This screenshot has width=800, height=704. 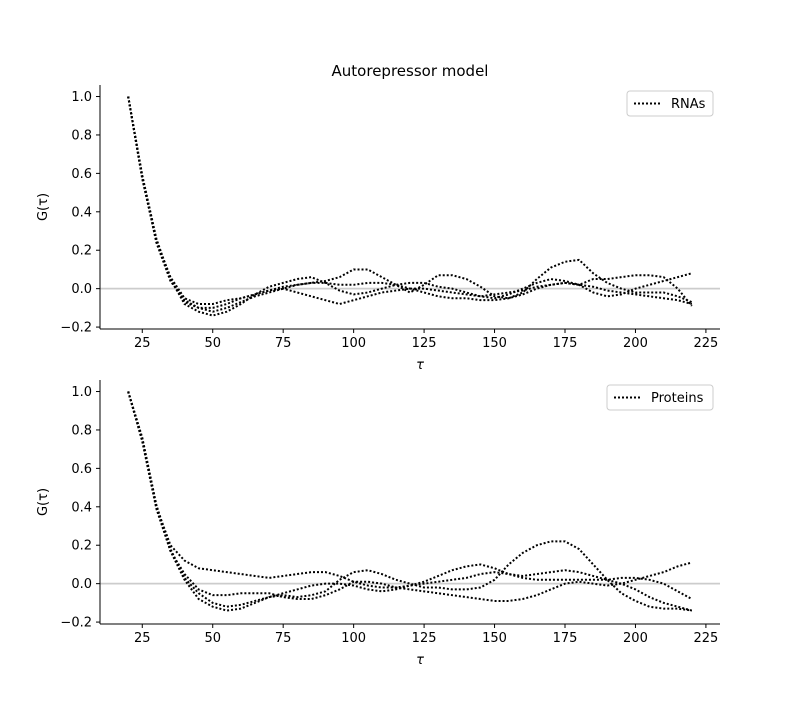 What do you see at coordinates (705, 343) in the screenshot?
I see `rnas-x-tick-label: 225` at bounding box center [705, 343].